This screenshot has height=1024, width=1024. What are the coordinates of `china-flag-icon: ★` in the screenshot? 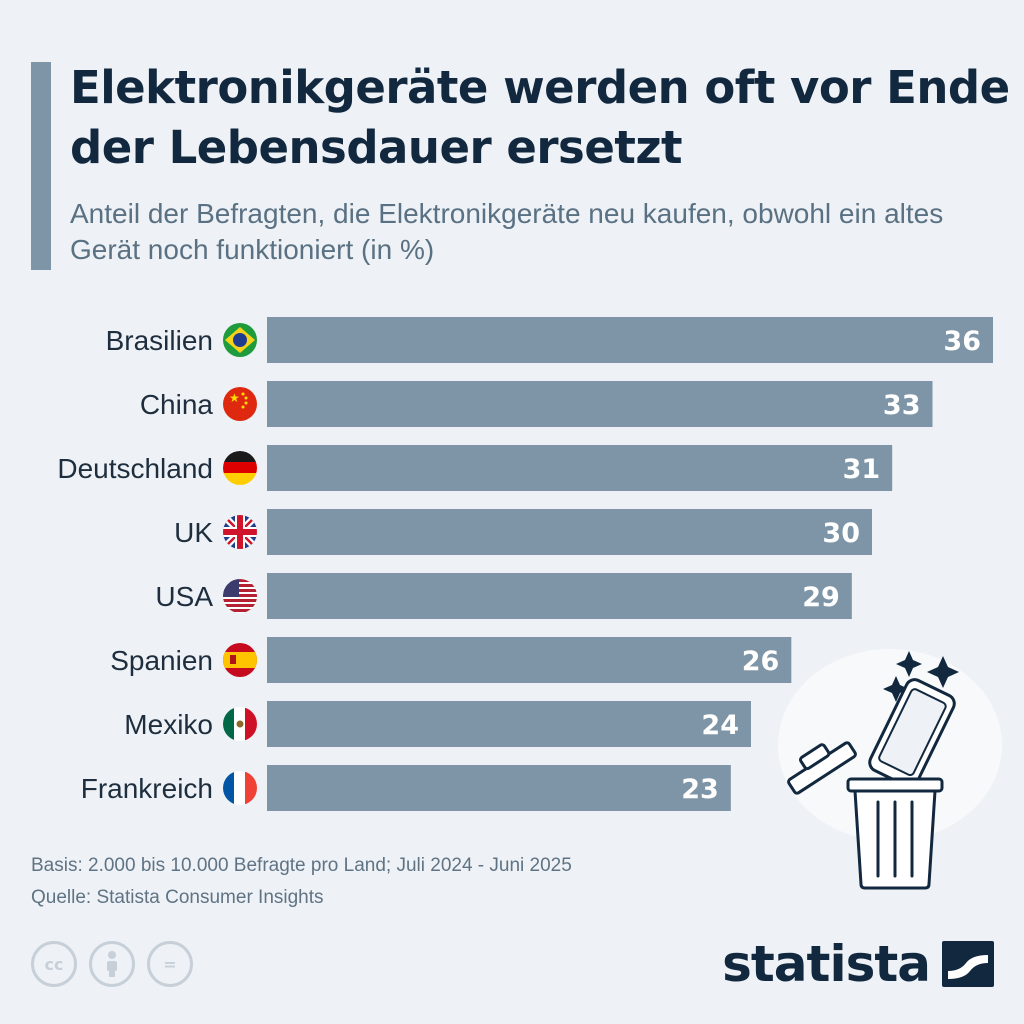 It's located at (240, 404).